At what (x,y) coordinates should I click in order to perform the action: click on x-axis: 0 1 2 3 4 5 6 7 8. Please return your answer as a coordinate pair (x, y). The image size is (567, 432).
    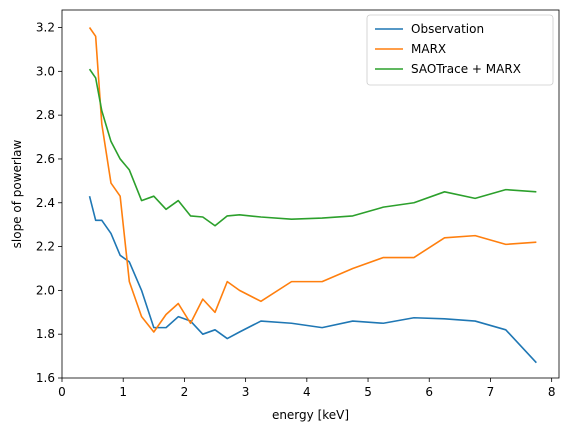
    Looking at the image, I should click on (306, 388).